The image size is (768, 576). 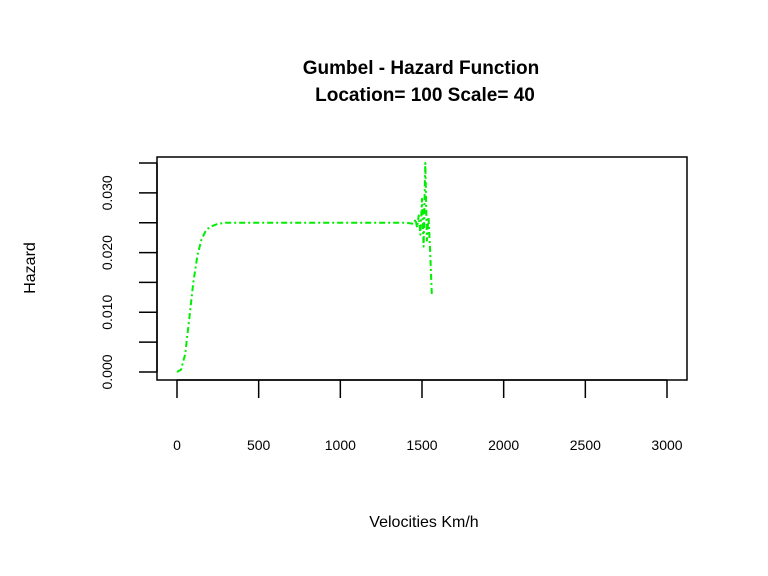 I want to click on x-tick-label: 500, so click(x=259, y=445).